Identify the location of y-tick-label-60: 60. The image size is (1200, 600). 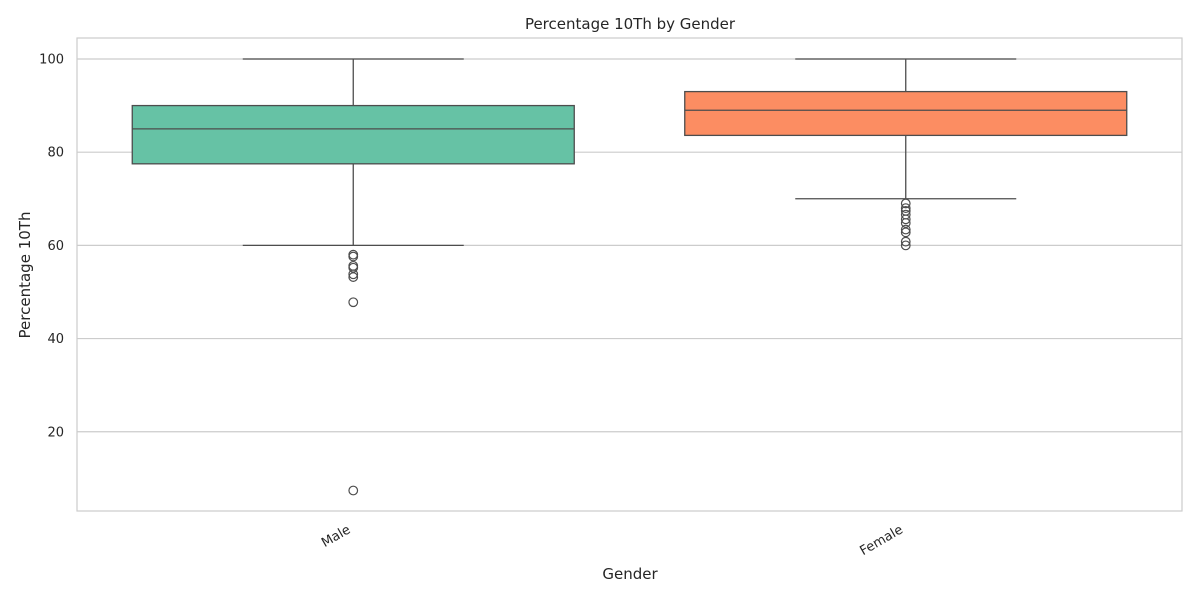
(55, 246).